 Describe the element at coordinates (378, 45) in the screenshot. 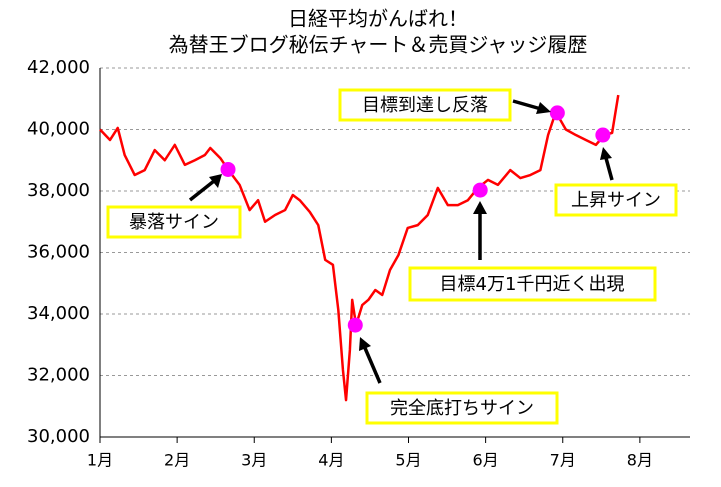

I see `chart-subtitle: 為替王ブログ秘伝チャート＆売買ジャッジ履歴` at that location.